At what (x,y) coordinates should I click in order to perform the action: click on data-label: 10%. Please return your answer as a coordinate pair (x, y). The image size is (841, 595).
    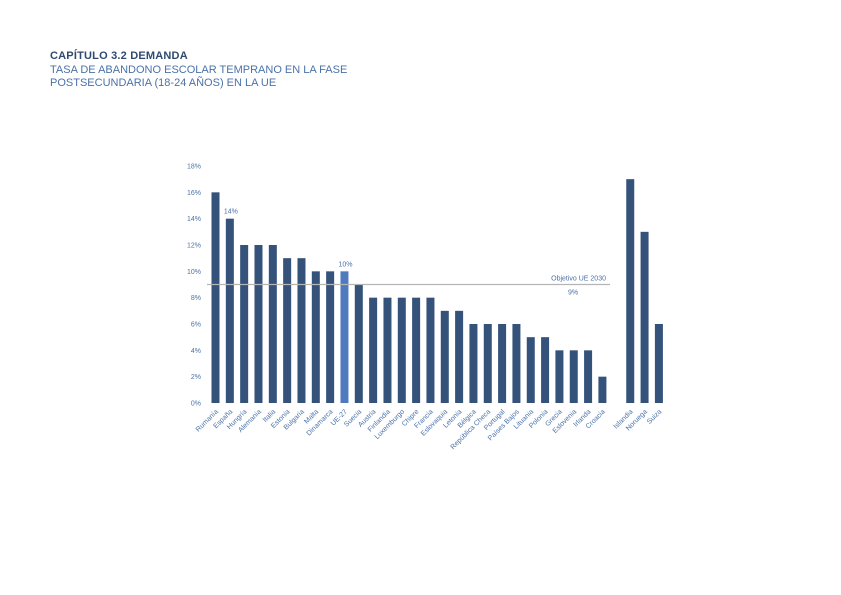
    Looking at the image, I should click on (345, 264).